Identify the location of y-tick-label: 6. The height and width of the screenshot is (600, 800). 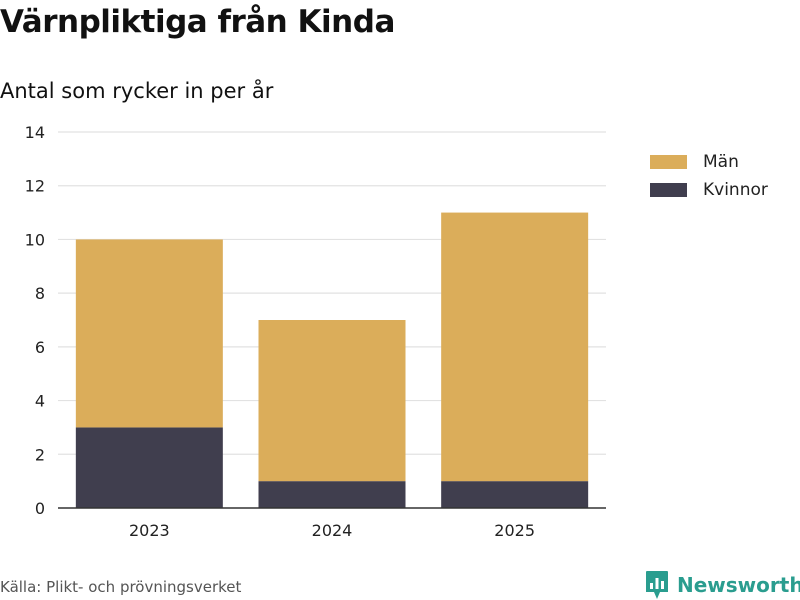
(40, 347).